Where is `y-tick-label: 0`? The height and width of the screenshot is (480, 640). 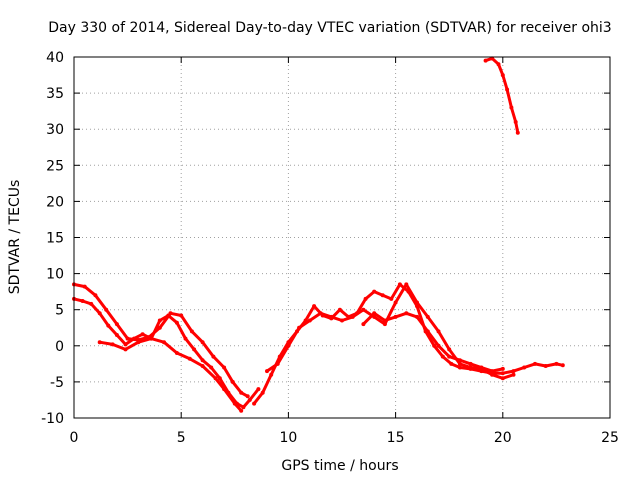 y-tick-label: 0 is located at coordinates (59, 347).